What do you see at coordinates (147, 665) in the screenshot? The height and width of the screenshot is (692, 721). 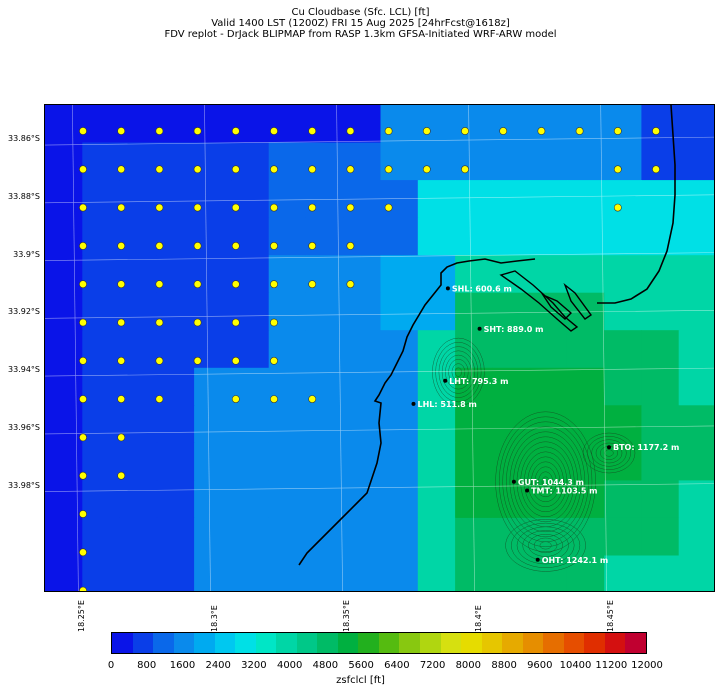 I see `colorbar-tick-label: 800` at bounding box center [147, 665].